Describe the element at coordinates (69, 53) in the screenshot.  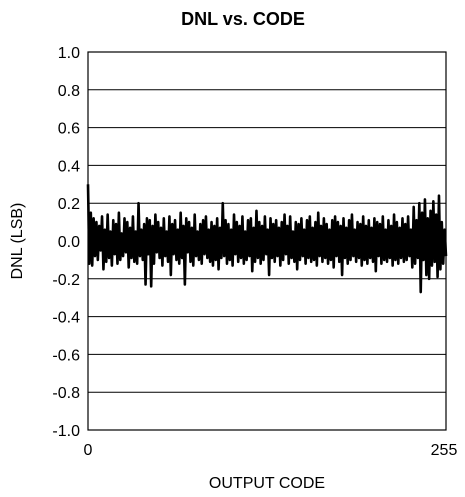
I see `y-tick-label: 1.0` at that location.